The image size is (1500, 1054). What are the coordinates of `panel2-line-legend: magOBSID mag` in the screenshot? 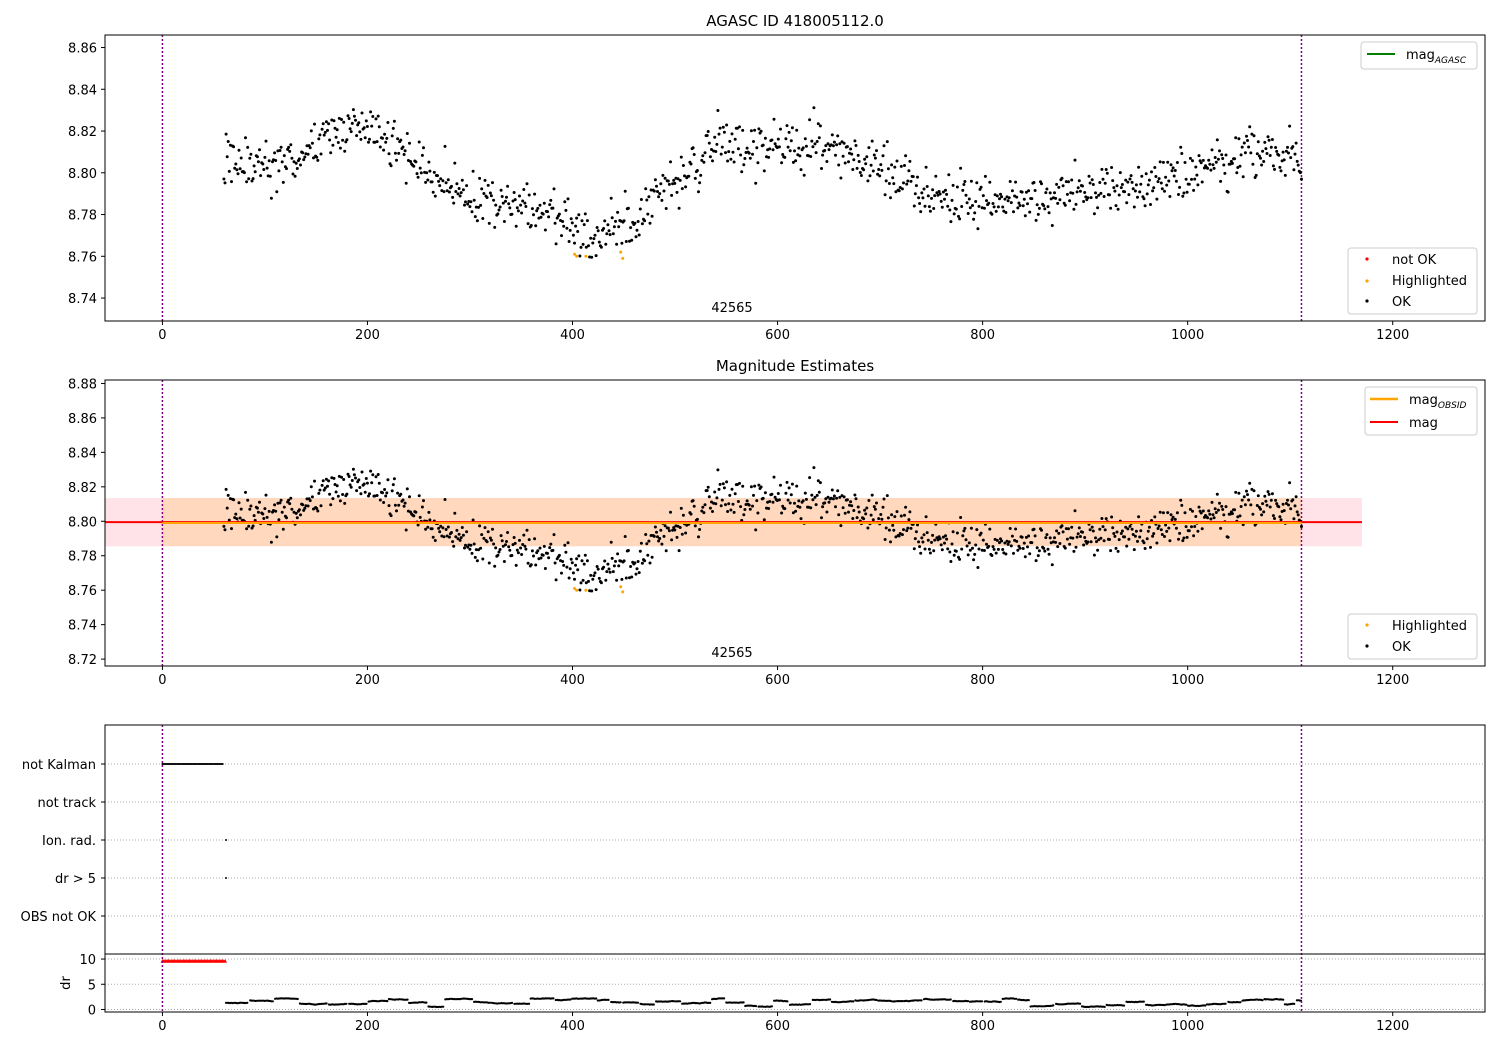 It's located at (1421, 411).